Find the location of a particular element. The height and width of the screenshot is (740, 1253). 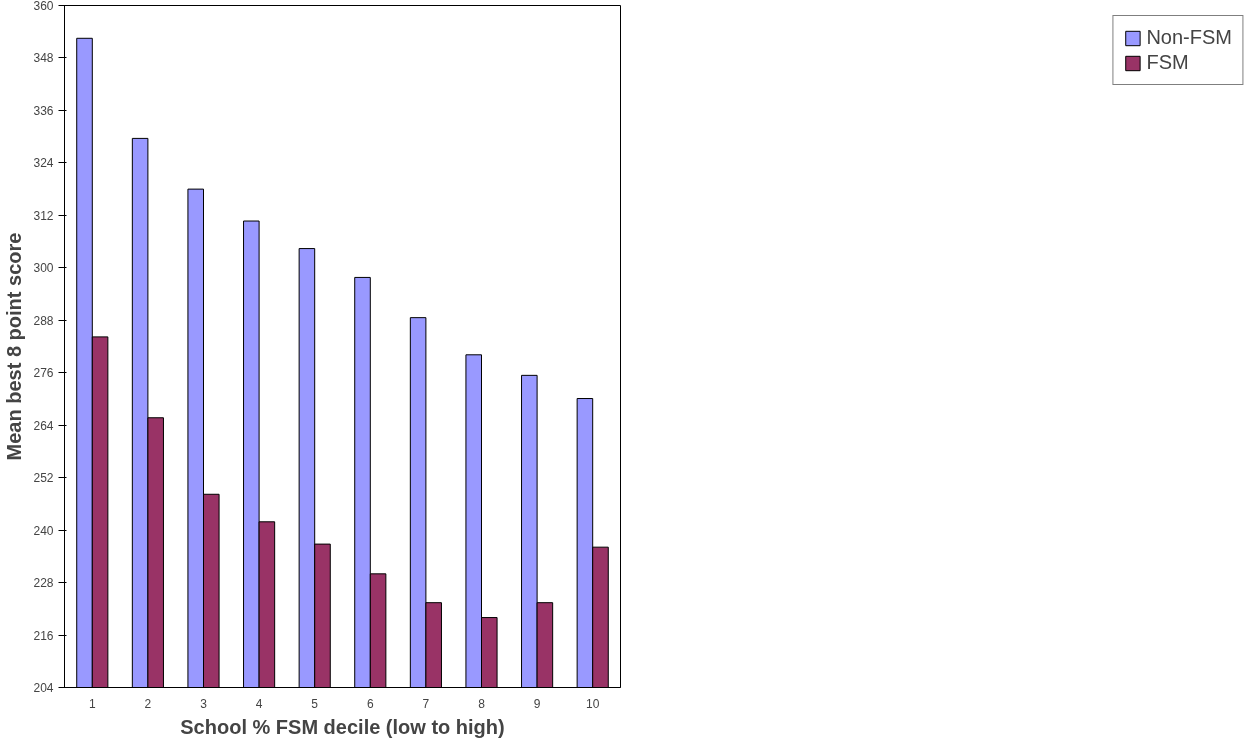

legend-label: FSM is located at coordinates (1167, 62).